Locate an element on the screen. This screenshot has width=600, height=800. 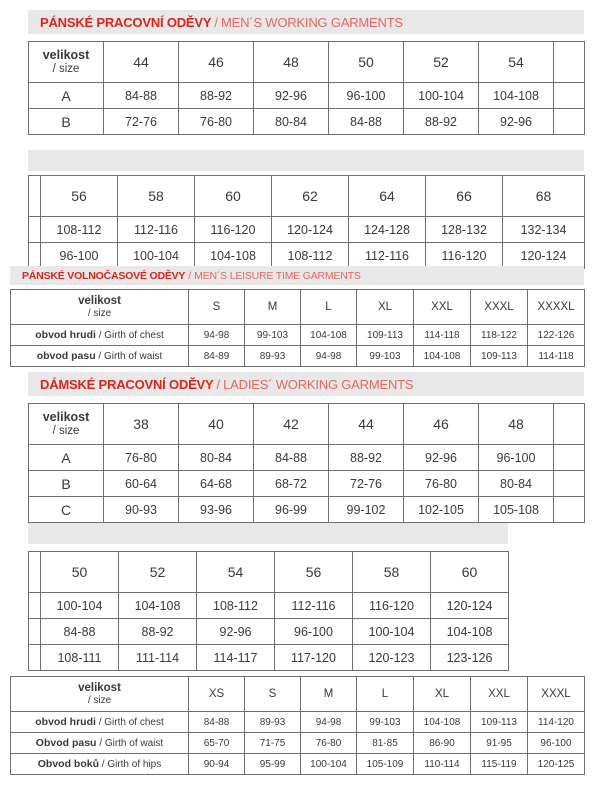
row-label-en: Girth of waist is located at coordinates (133, 356).